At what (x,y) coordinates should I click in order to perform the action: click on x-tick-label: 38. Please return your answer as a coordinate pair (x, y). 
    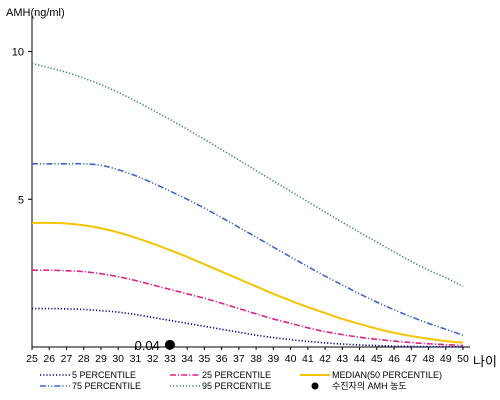
    Looking at the image, I should click on (256, 359).